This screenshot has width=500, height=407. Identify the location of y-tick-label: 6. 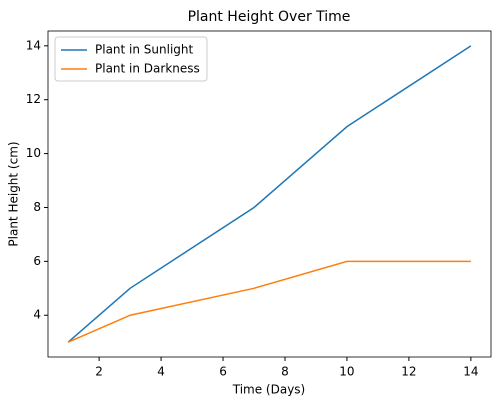
(37, 261).